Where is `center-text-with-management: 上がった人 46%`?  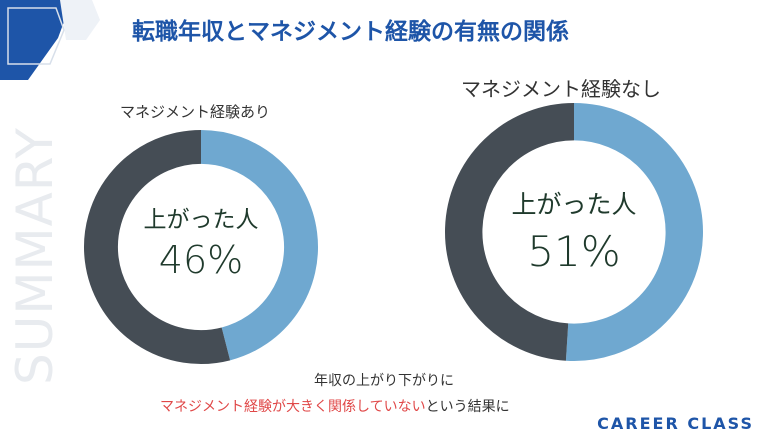 center-text-with-management: 上がった人 46% is located at coordinates (201, 241).